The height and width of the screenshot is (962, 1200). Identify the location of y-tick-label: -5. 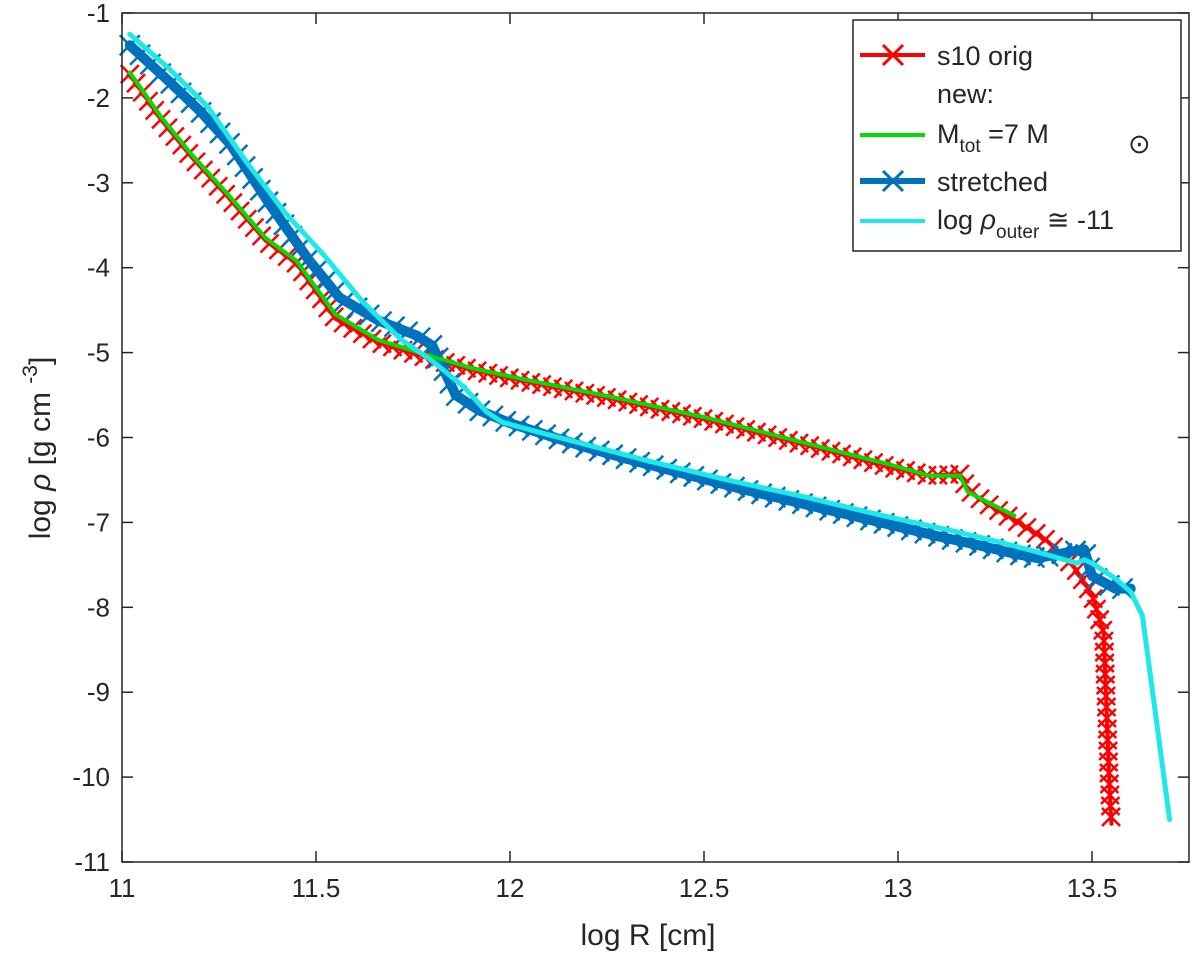
(98, 353).